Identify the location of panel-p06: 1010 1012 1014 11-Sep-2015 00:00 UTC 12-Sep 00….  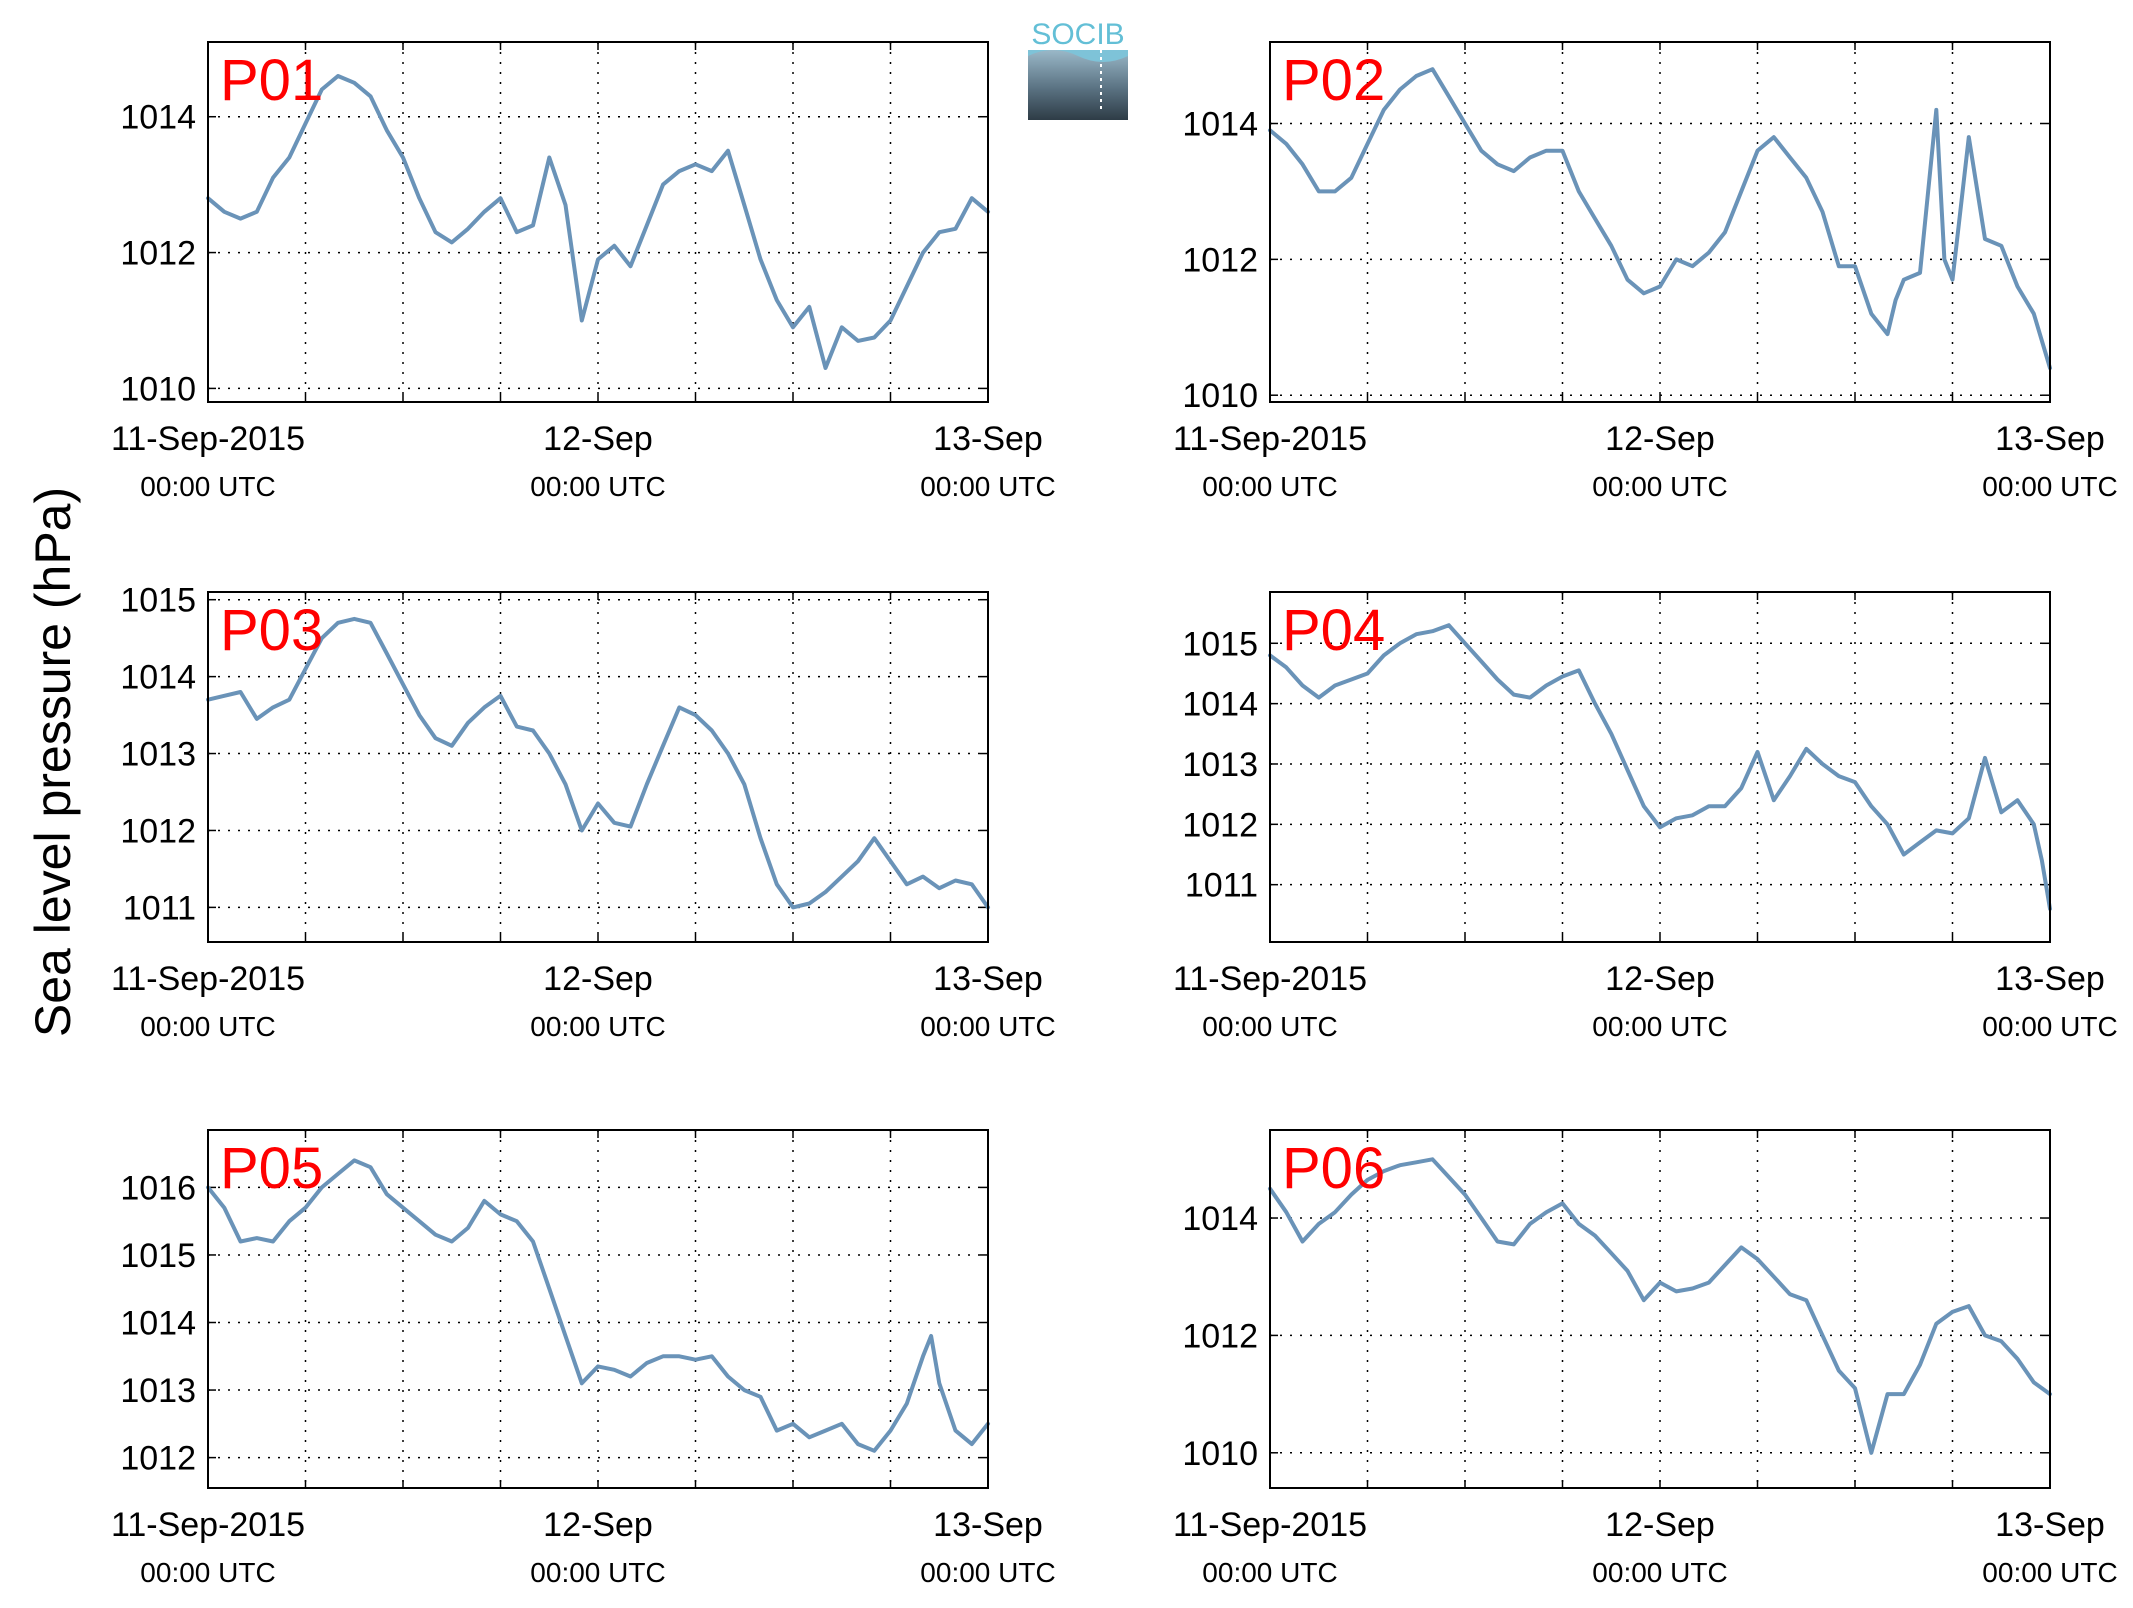
(1645, 1358).